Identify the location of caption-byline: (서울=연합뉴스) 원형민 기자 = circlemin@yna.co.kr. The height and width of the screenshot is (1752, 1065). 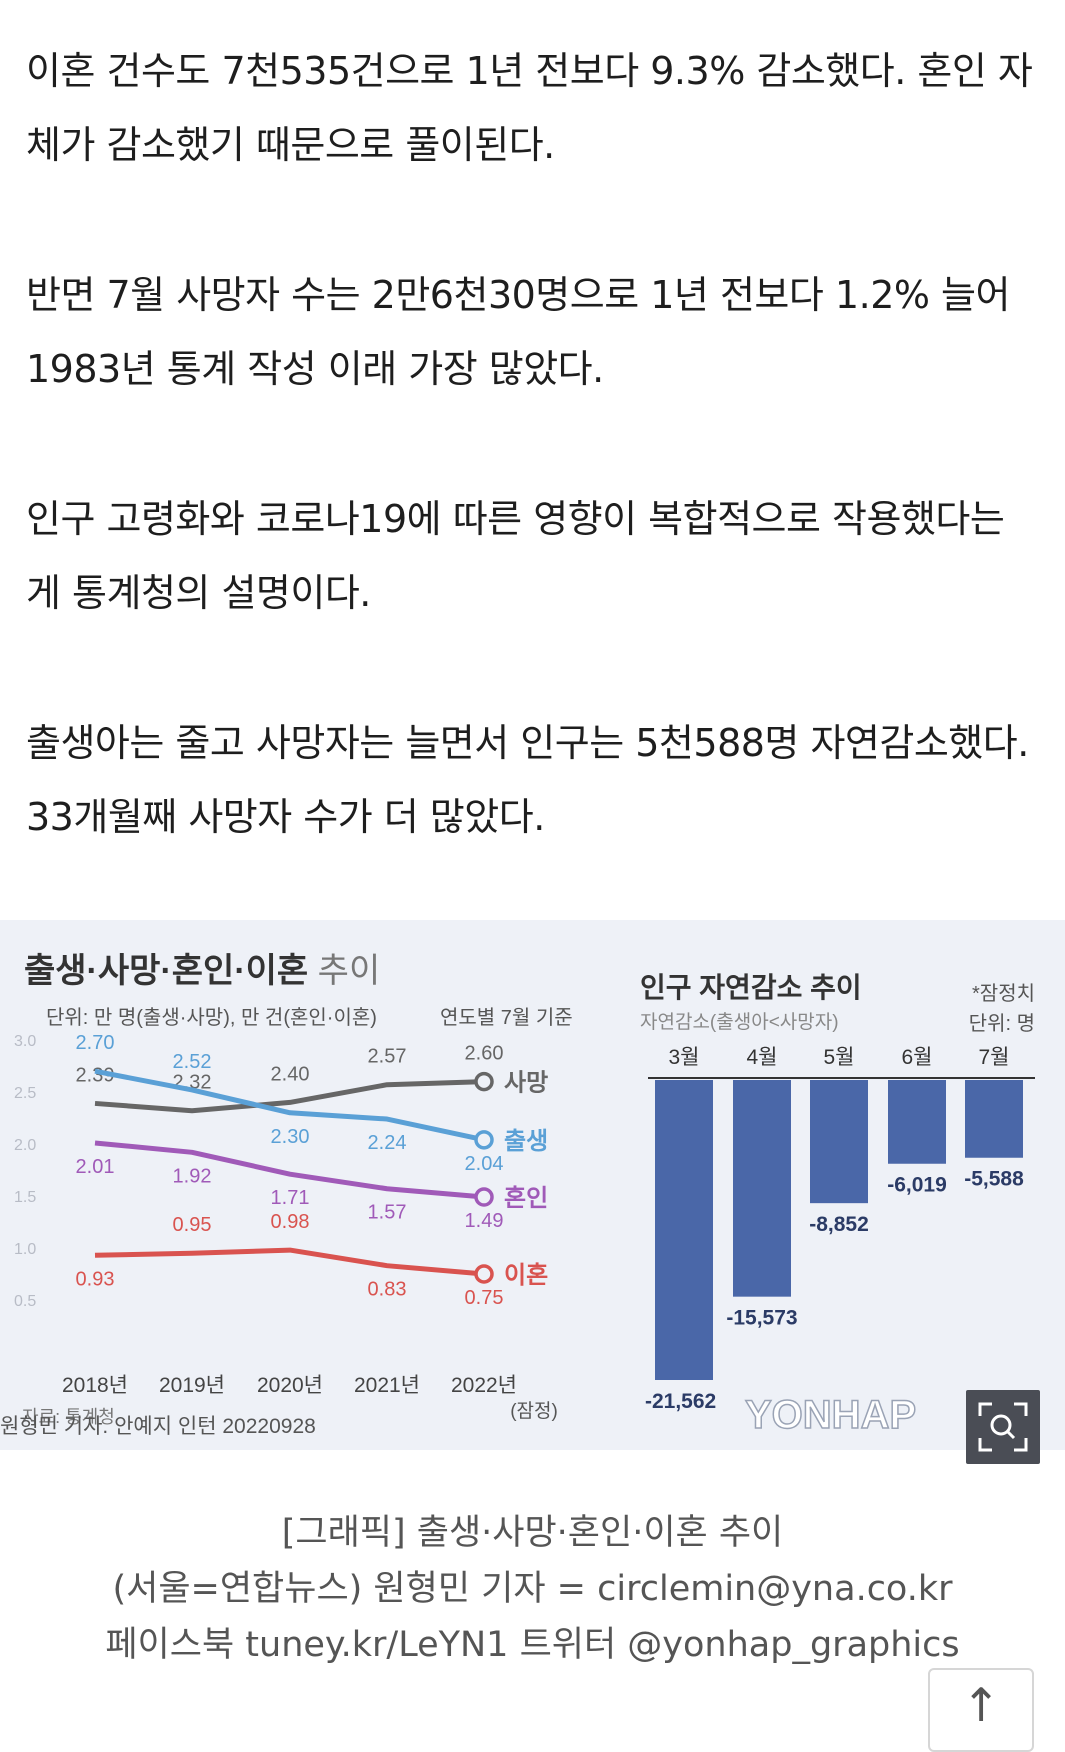
(532, 1589).